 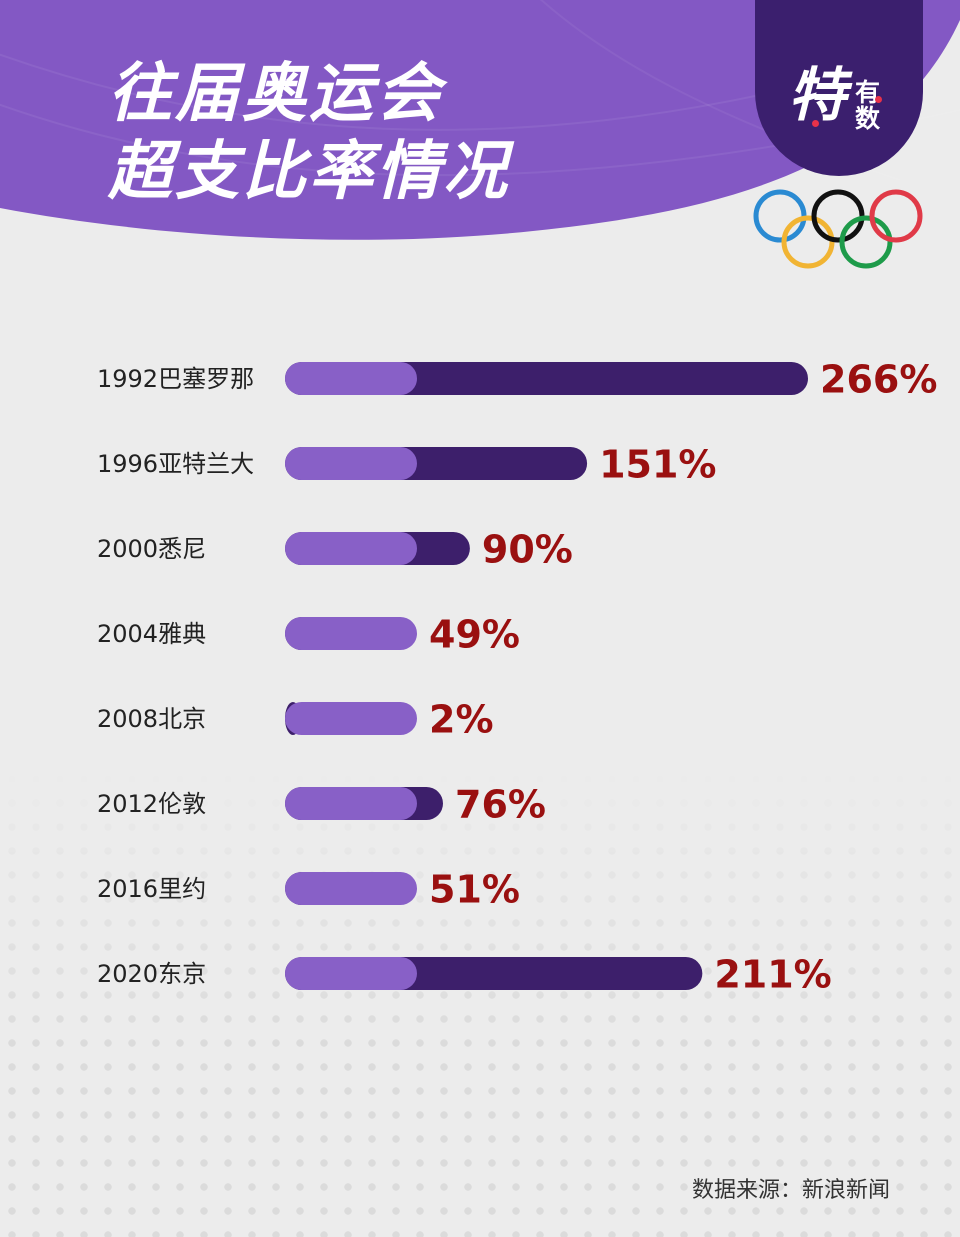 What do you see at coordinates (546, 378) in the screenshot?
I see `bar-value` at bounding box center [546, 378].